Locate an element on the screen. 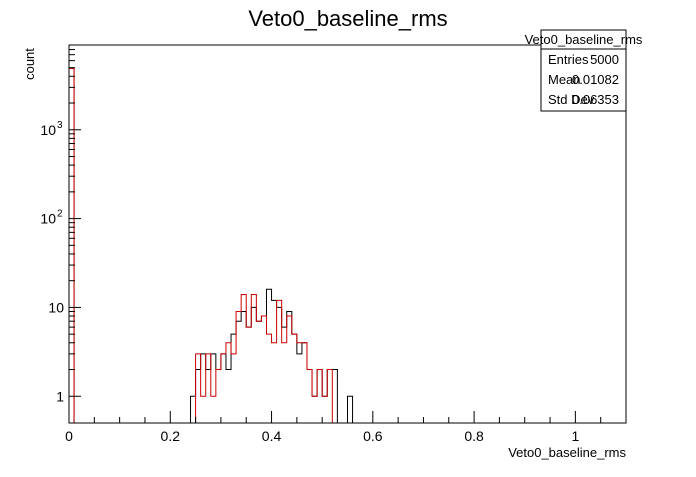 The width and height of the screenshot is (696, 477). stats-row-label: Std Dev is located at coordinates (571, 99).